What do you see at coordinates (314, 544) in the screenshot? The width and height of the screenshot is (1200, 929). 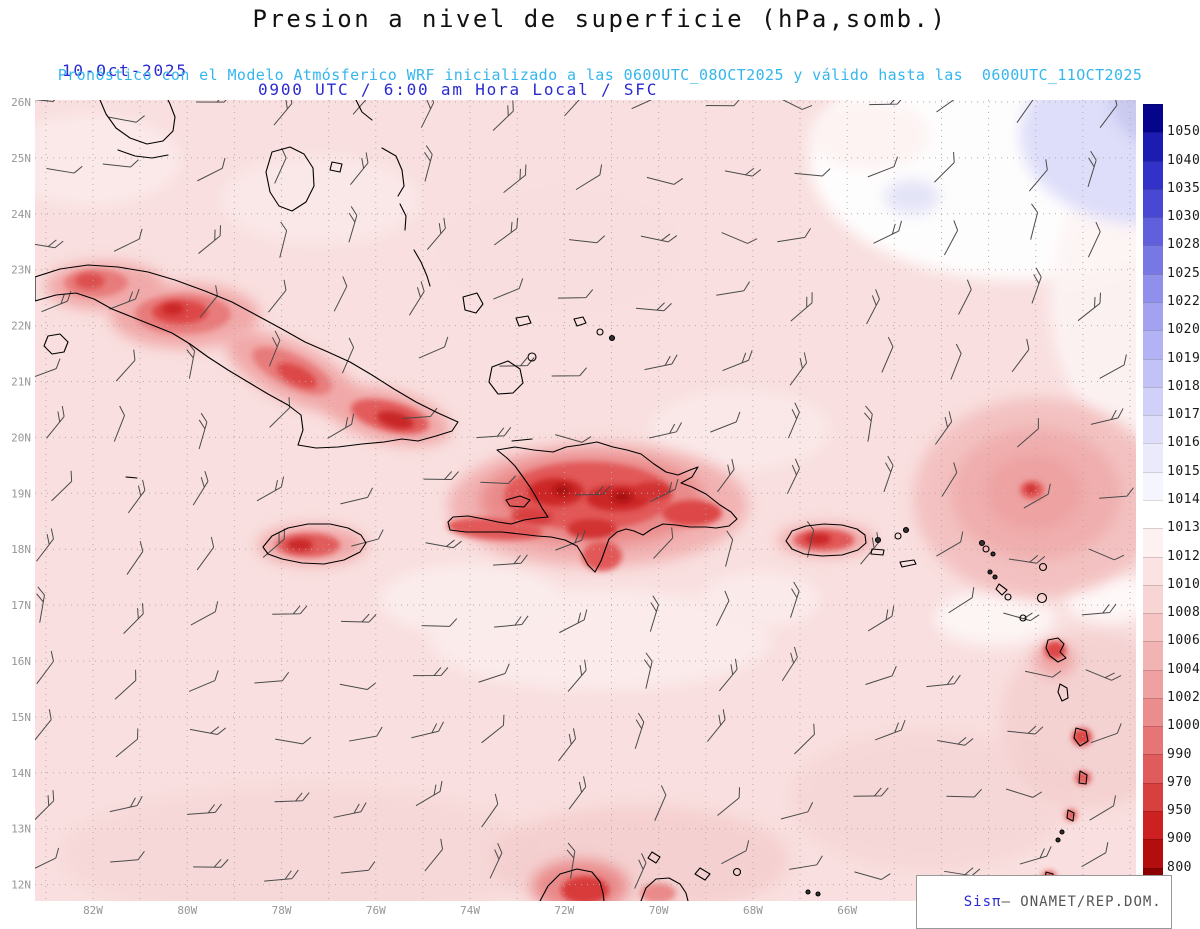 I see `coast-jamaica` at bounding box center [314, 544].